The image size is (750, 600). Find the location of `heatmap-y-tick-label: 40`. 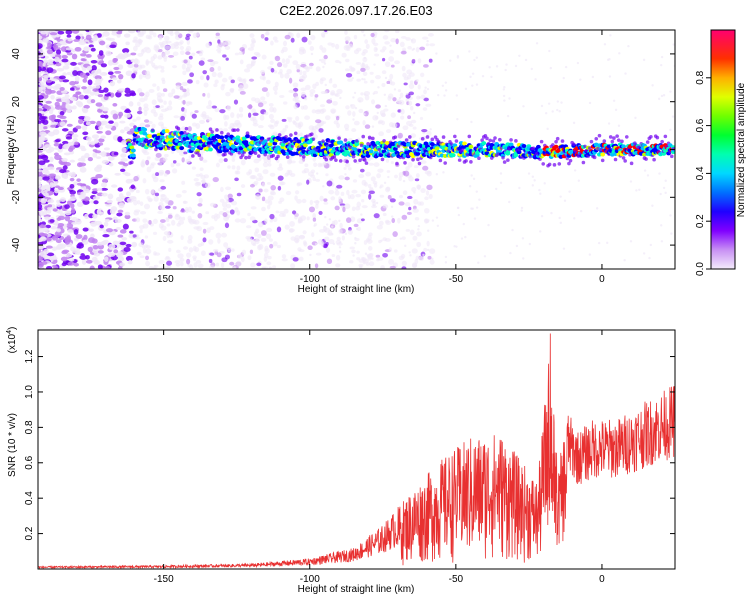

heatmap-y-tick-label: 40 is located at coordinates (16, 54).